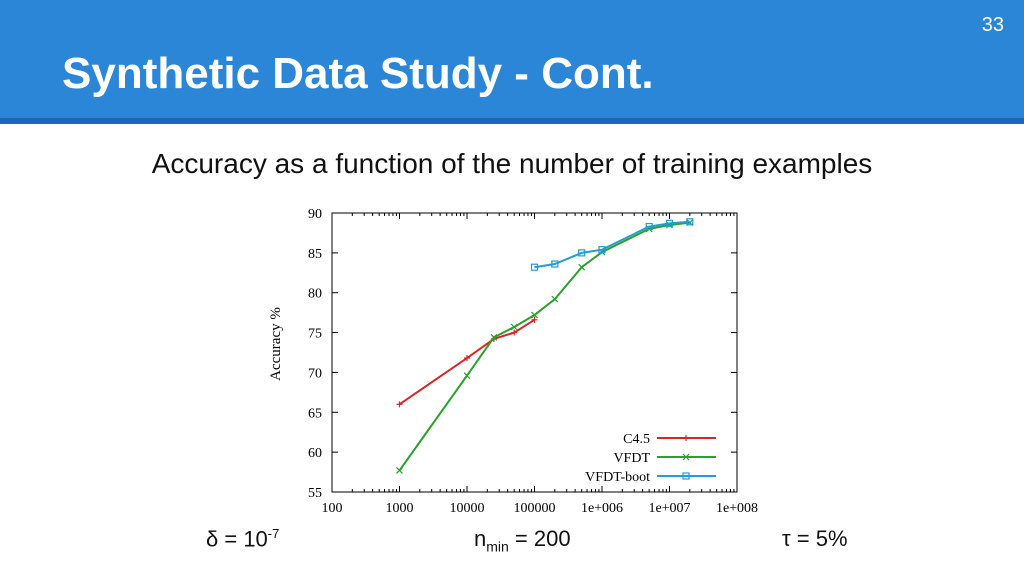  I want to click on y-axis-label: Accuracy %, so click(276, 344).